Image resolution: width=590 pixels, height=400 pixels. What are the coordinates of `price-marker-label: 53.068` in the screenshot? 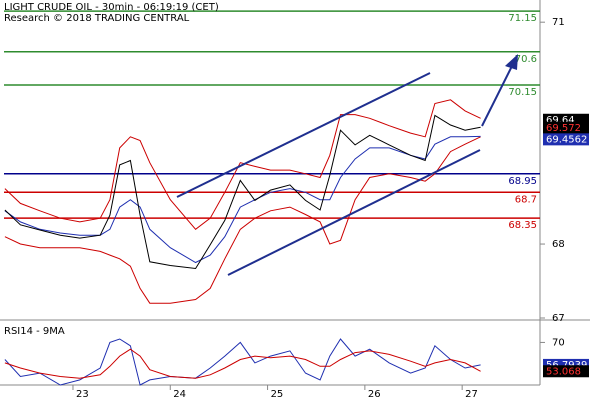 It's located at (563, 371).